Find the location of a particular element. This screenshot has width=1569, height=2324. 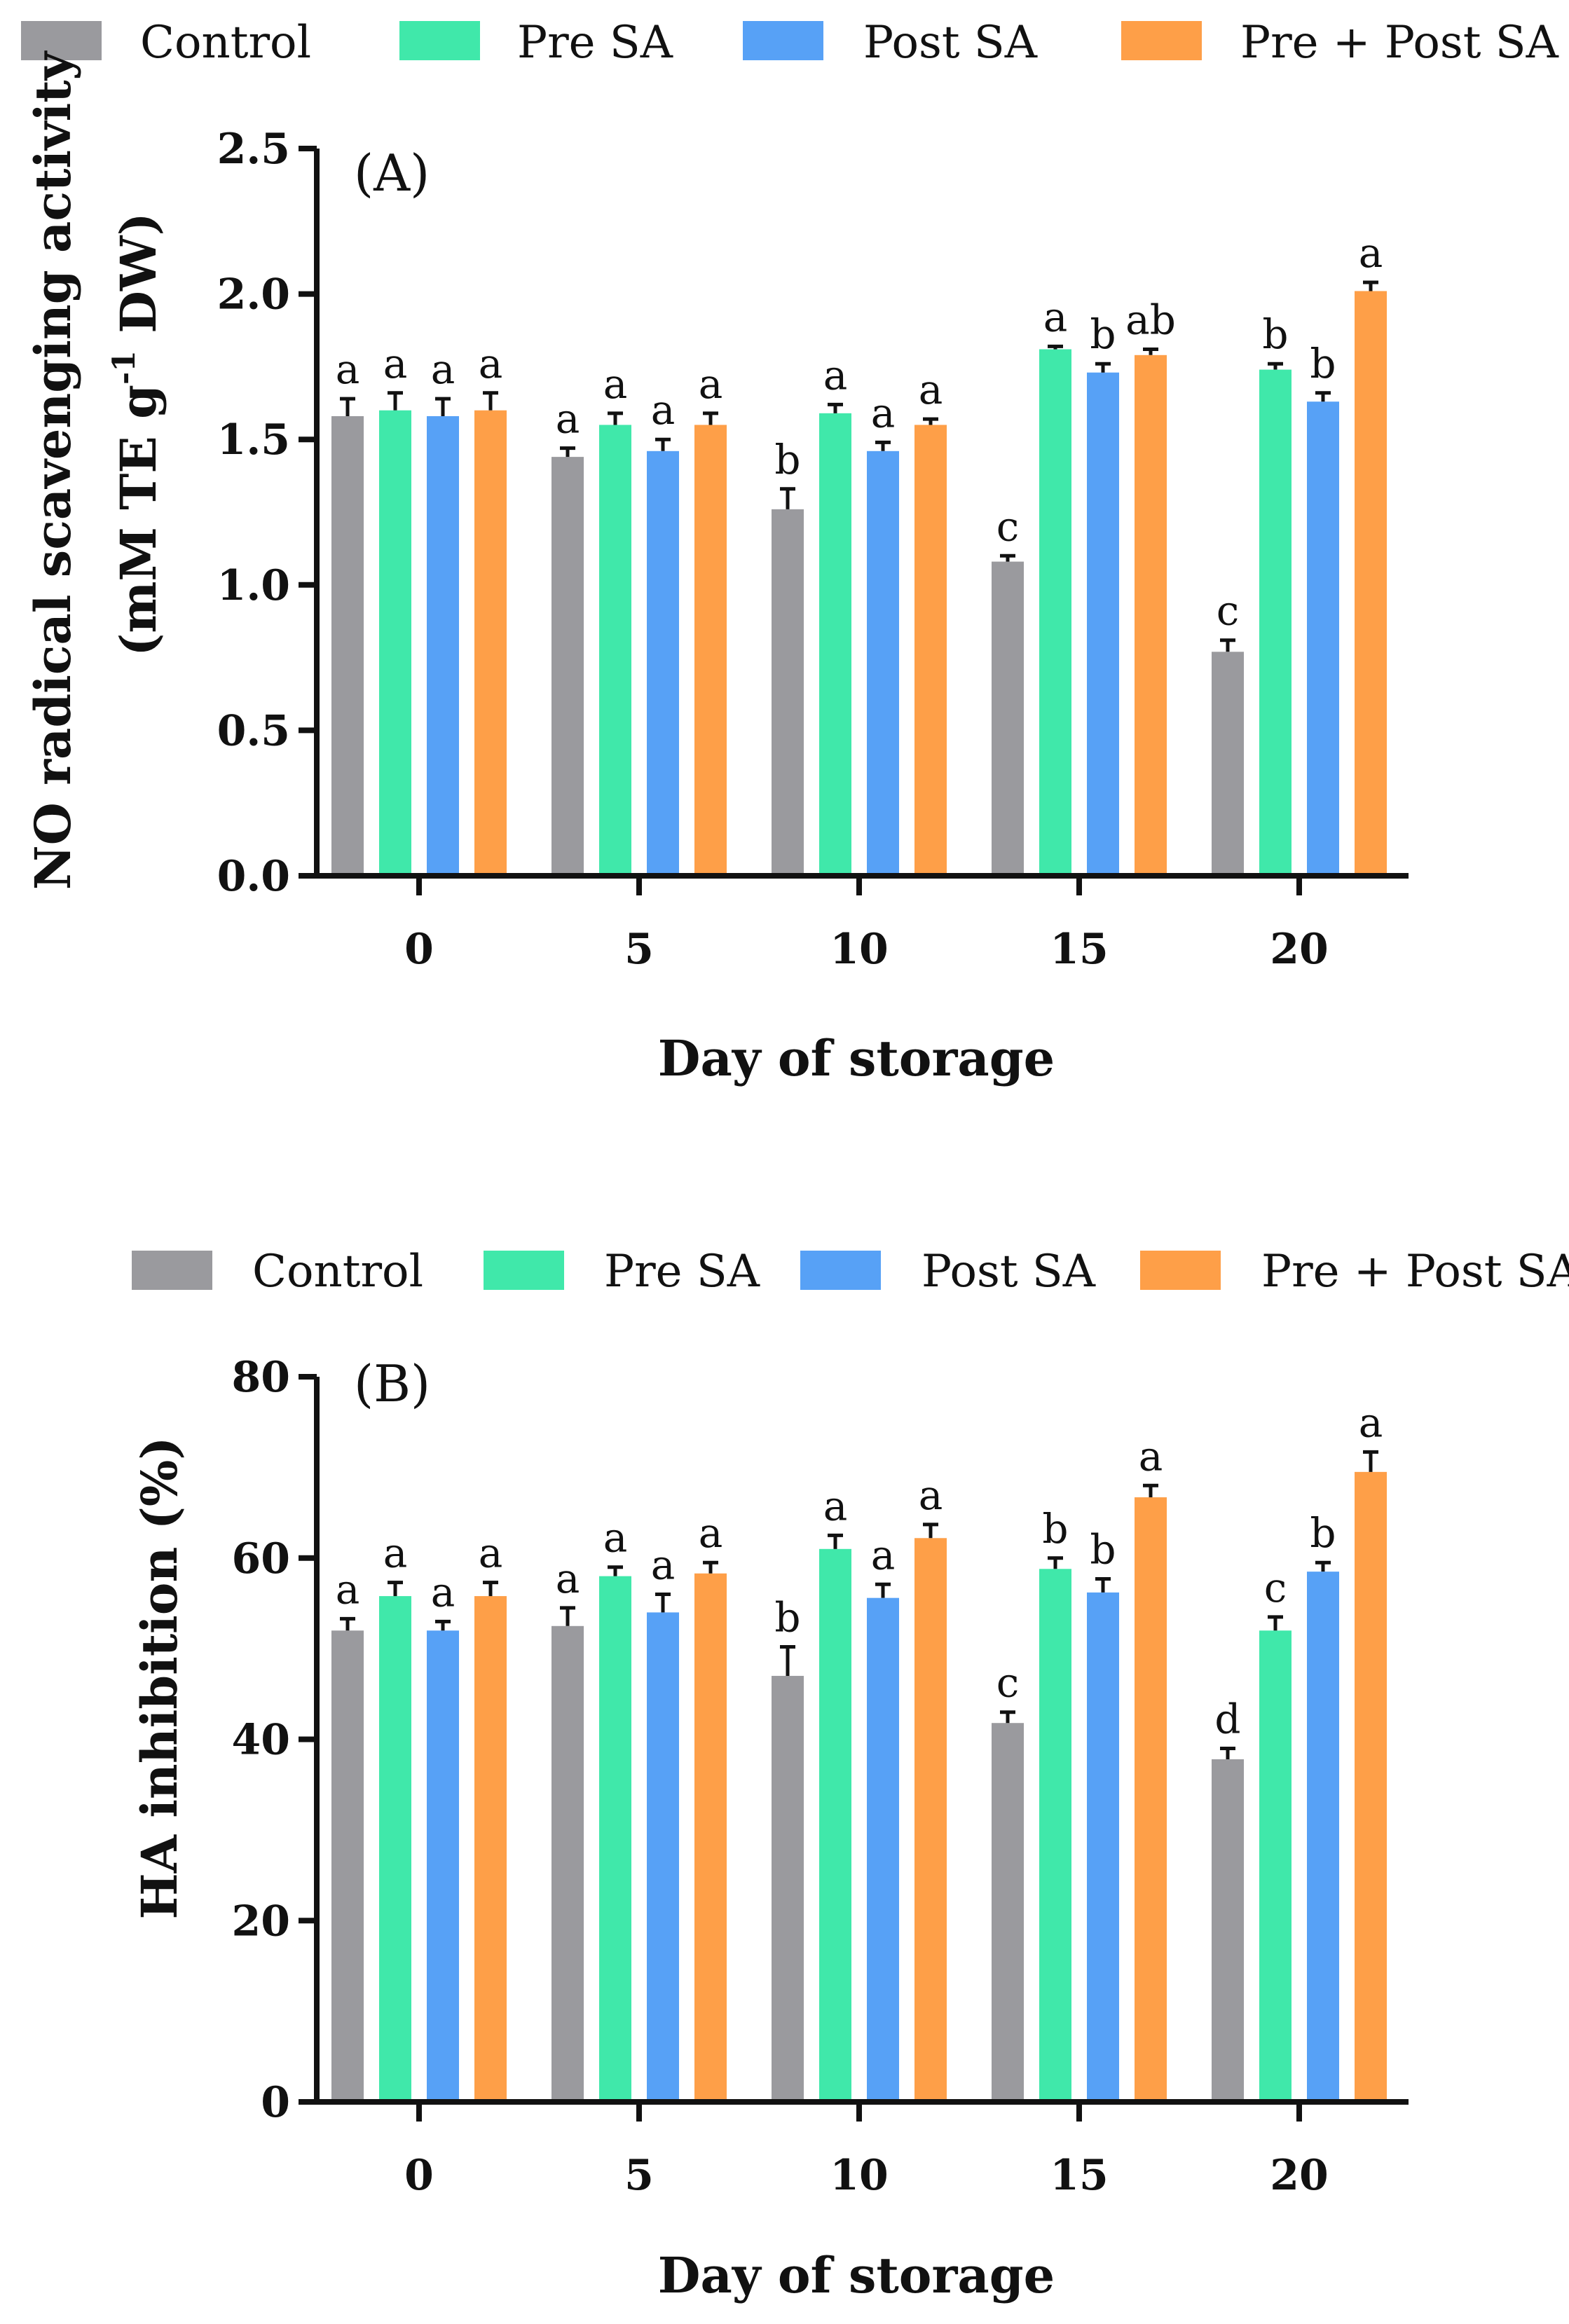

x-axis-title-a: Day of storage is located at coordinates (856, 1058).